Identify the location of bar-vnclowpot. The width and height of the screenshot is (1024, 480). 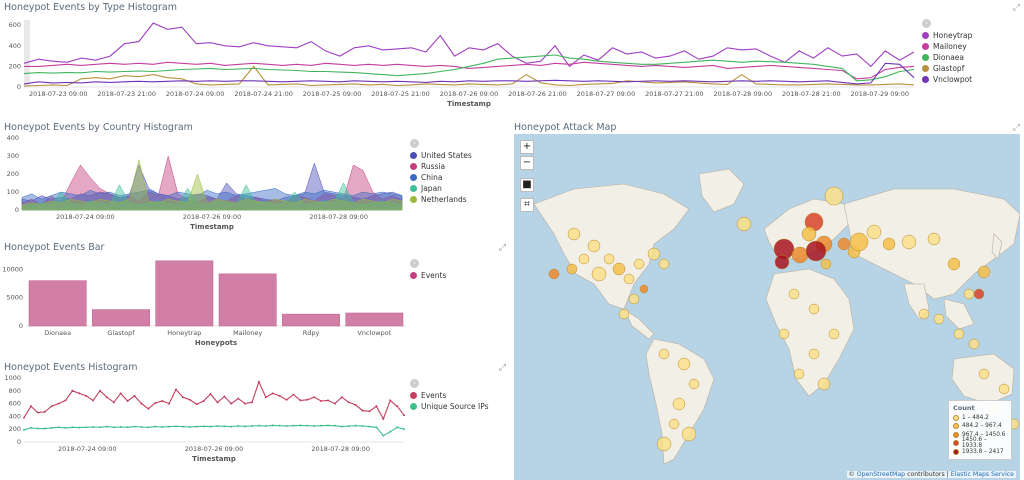
(374, 319).